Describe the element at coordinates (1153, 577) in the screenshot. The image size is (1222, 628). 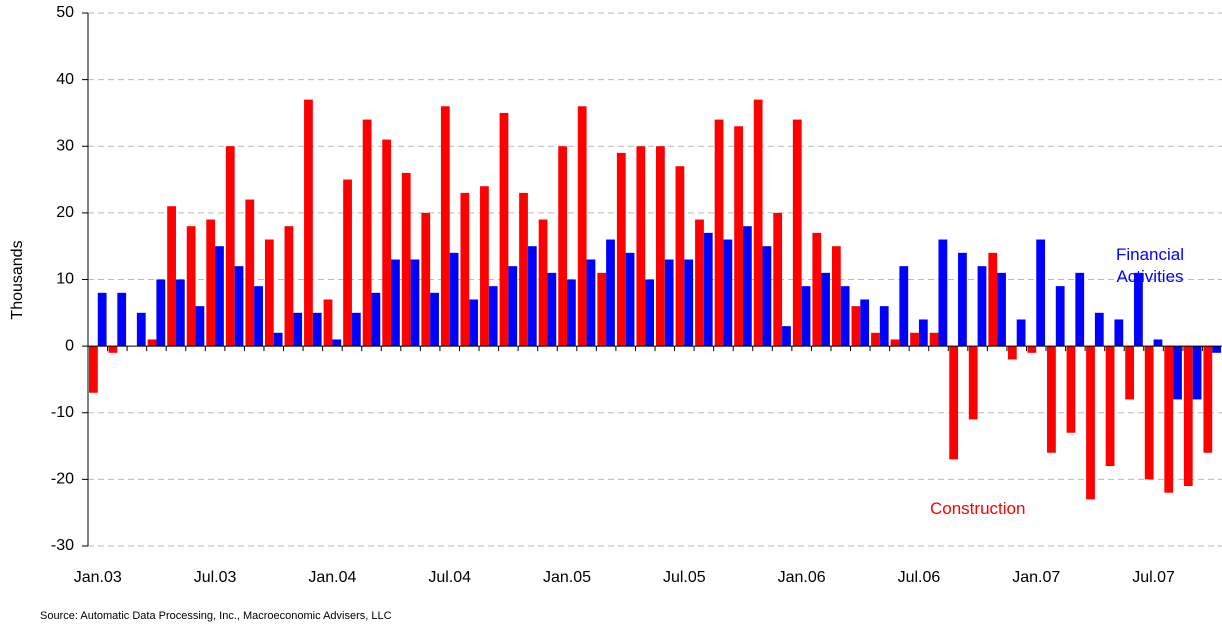
I see `x-tick-label: Jul.07` at that location.